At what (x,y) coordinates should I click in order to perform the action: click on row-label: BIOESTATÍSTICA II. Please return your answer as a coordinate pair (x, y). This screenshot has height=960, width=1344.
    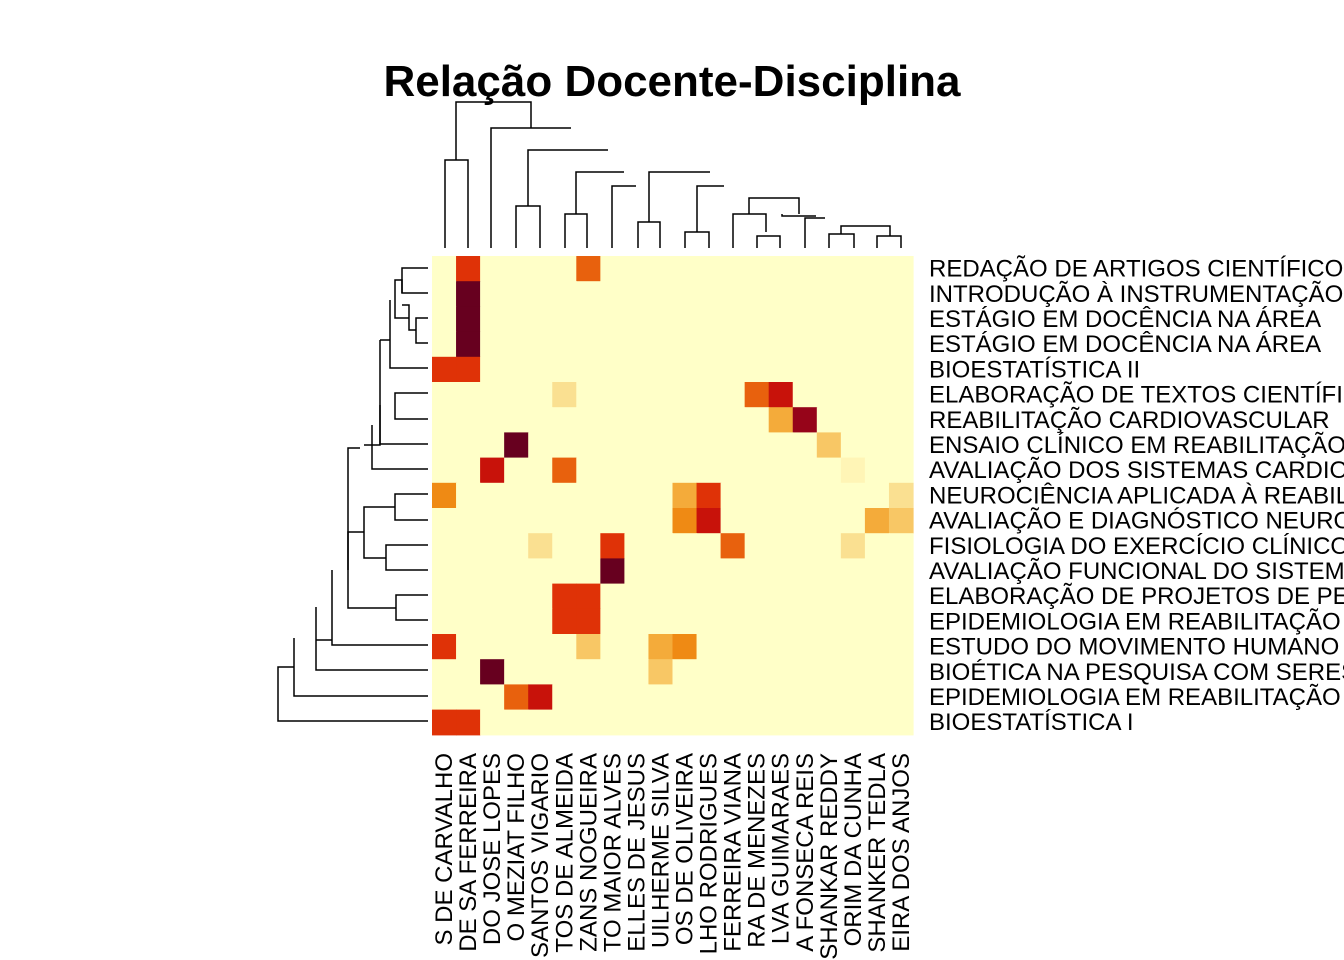
    Looking at the image, I should click on (1034, 369).